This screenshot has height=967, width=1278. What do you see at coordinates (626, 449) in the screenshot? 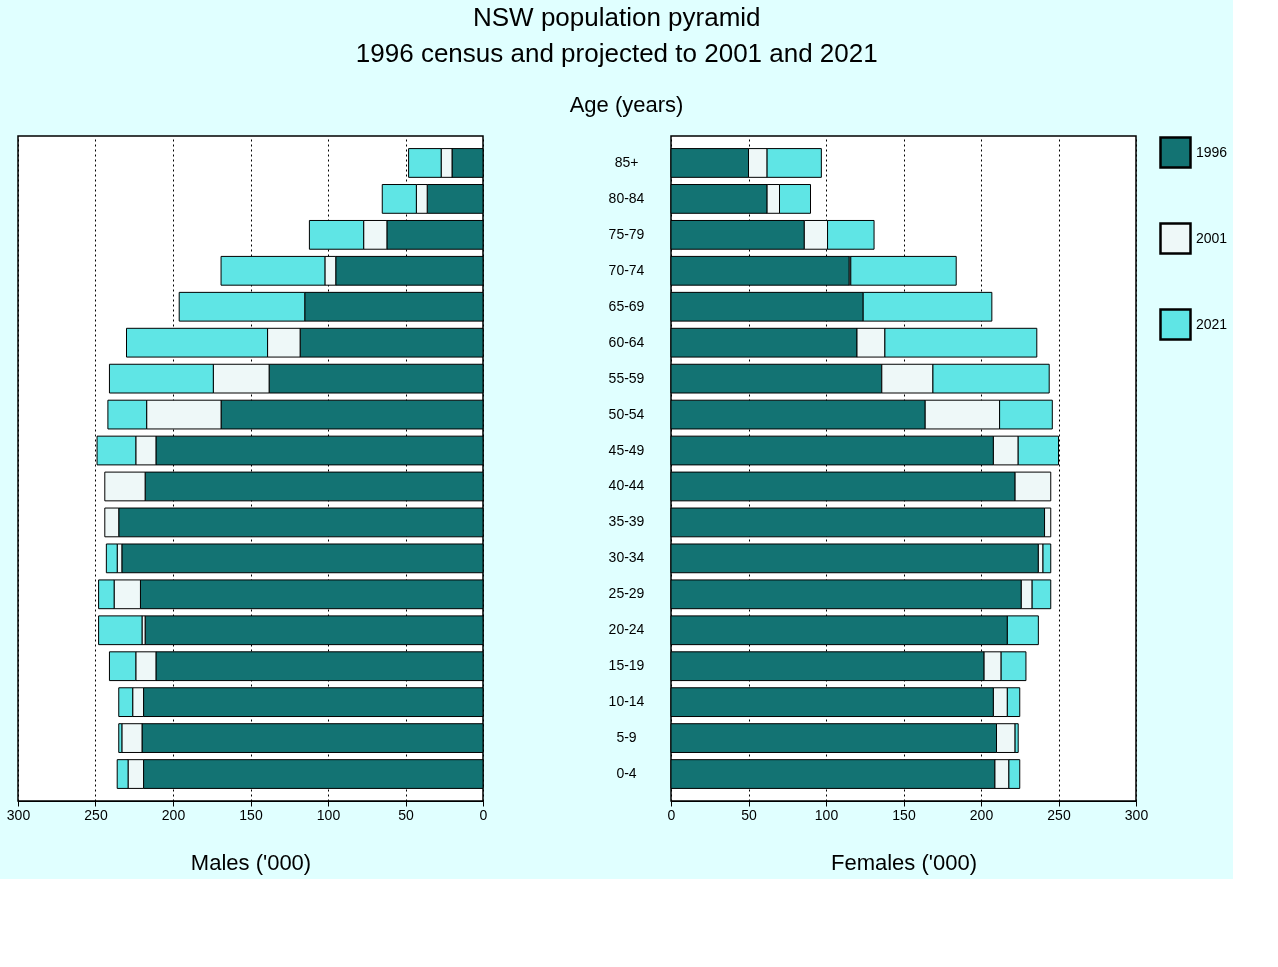
I see `y-tick-label: 45-49` at bounding box center [626, 449].